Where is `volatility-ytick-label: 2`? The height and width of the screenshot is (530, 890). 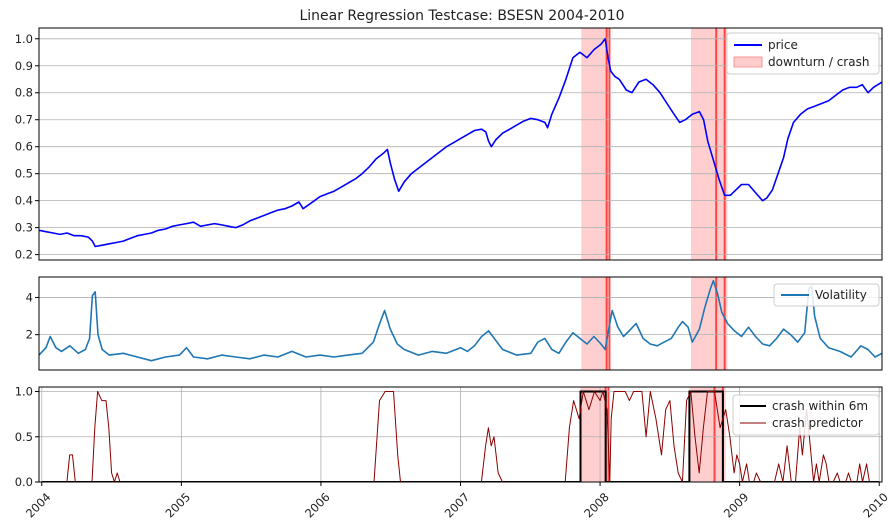
volatility-ytick-label: 2 is located at coordinates (29, 335).